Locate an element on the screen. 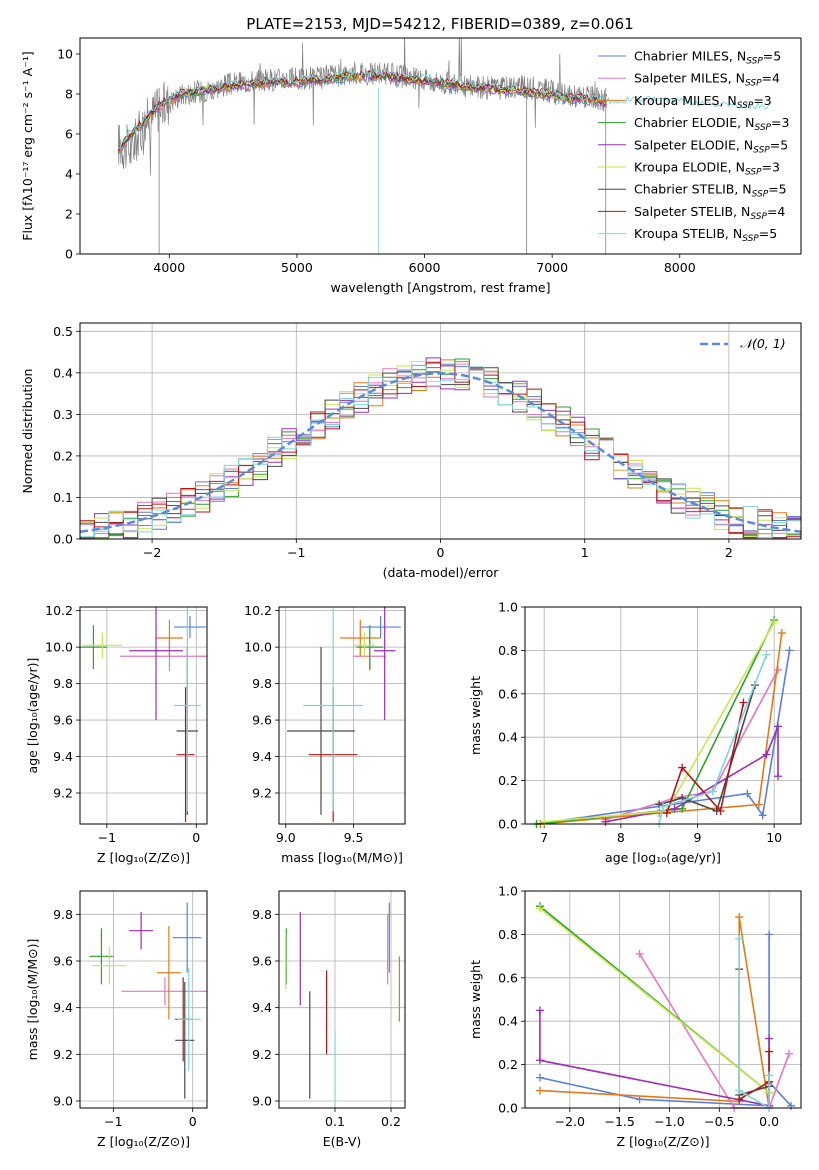 The image size is (819, 1170). spectrum-legend-label-base: Kroupa ELODIE, N is located at coordinates (689, 167).